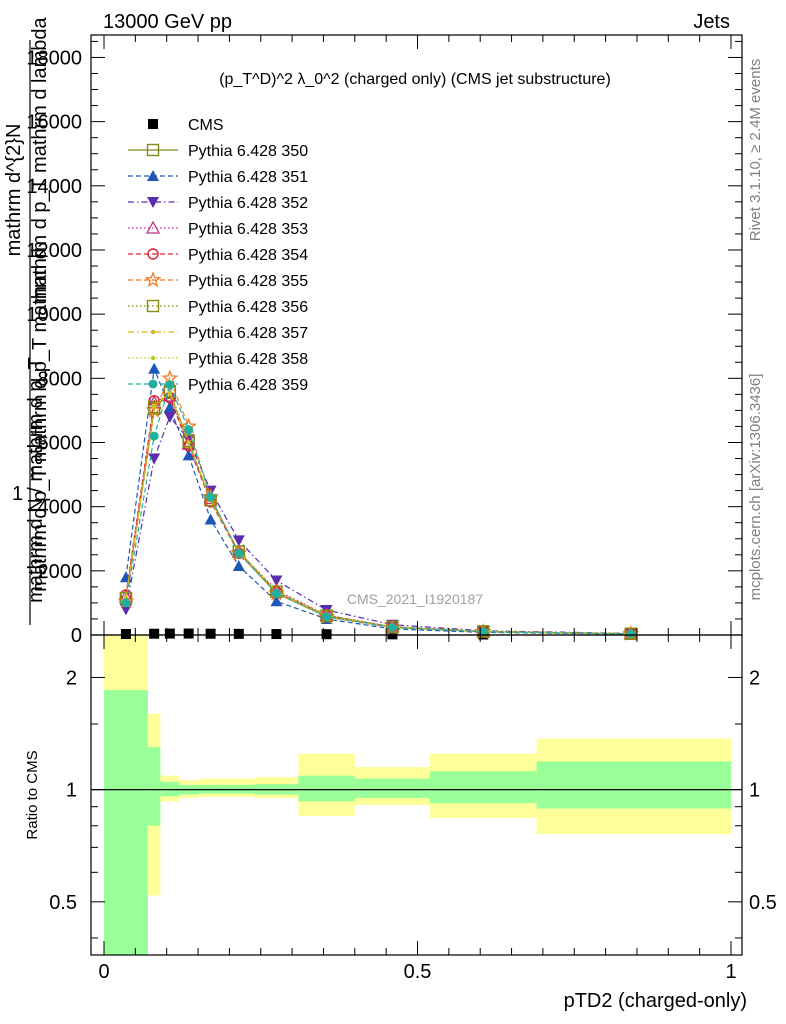 This screenshot has height=1024, width=786. I want to click on legend-label-2: Pythia 6.428 351, so click(248, 177).